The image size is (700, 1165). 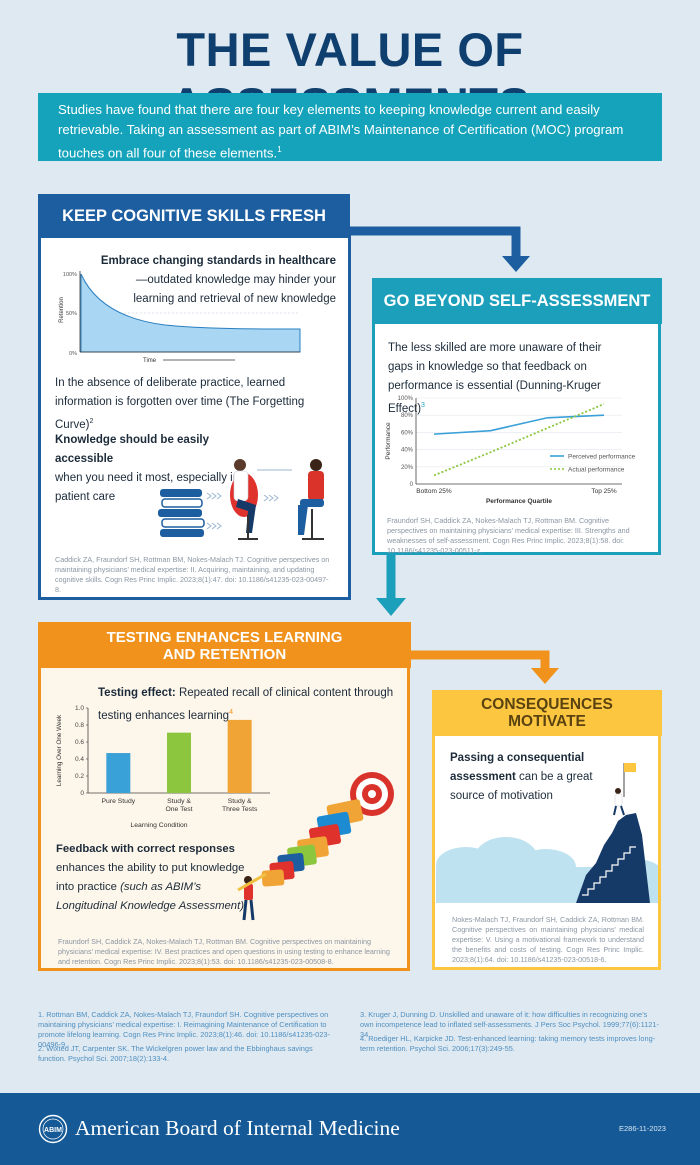 What do you see at coordinates (145, 849) in the screenshot?
I see `p3-bold2: Feedback with correct responses` at bounding box center [145, 849].